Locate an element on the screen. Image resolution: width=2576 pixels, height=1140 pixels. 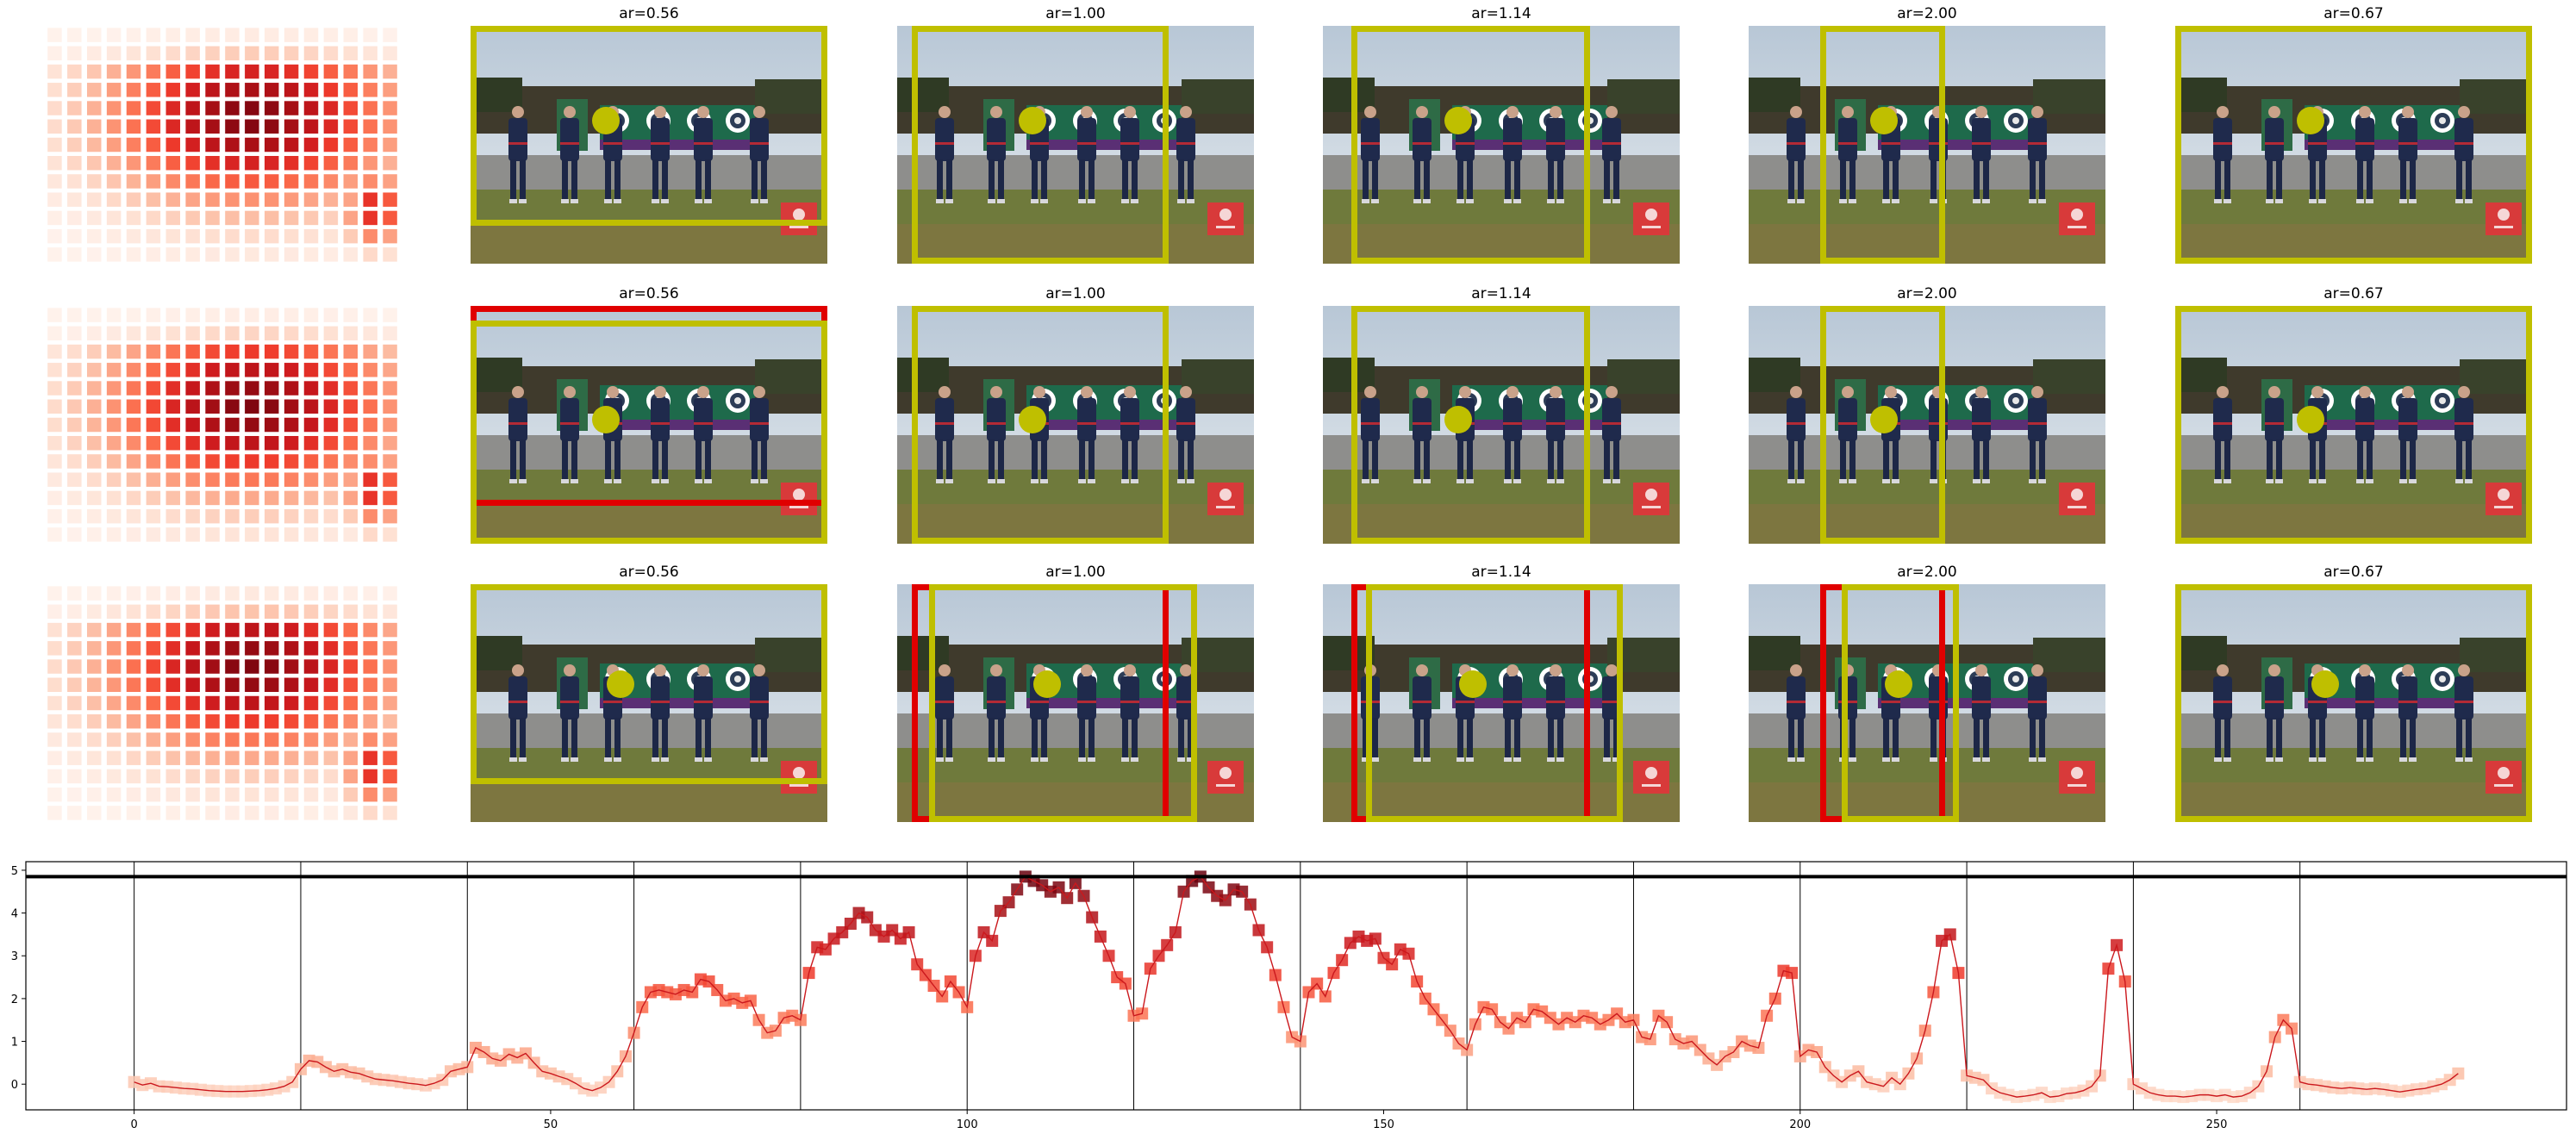
aspect-ratio-title: ar=2.00 is located at coordinates (1927, 572).